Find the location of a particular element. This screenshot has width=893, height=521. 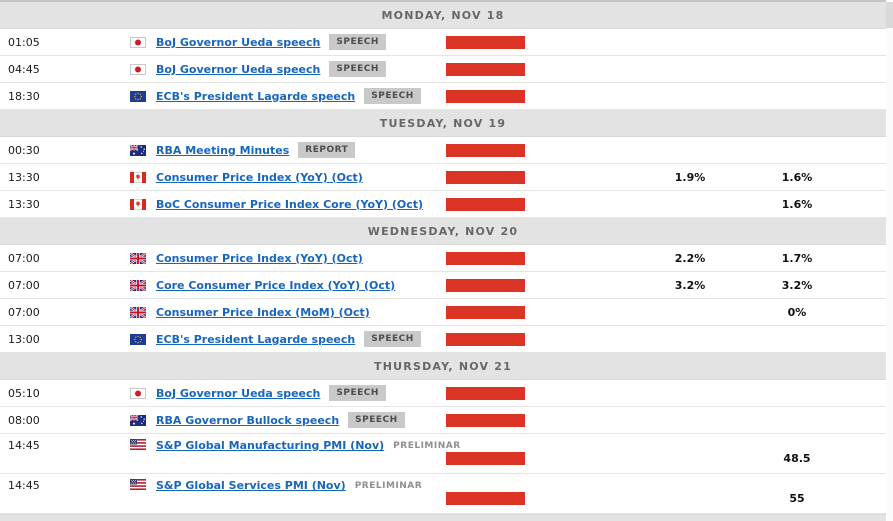

scrollbar-thumb is located at coordinates (889, 15).